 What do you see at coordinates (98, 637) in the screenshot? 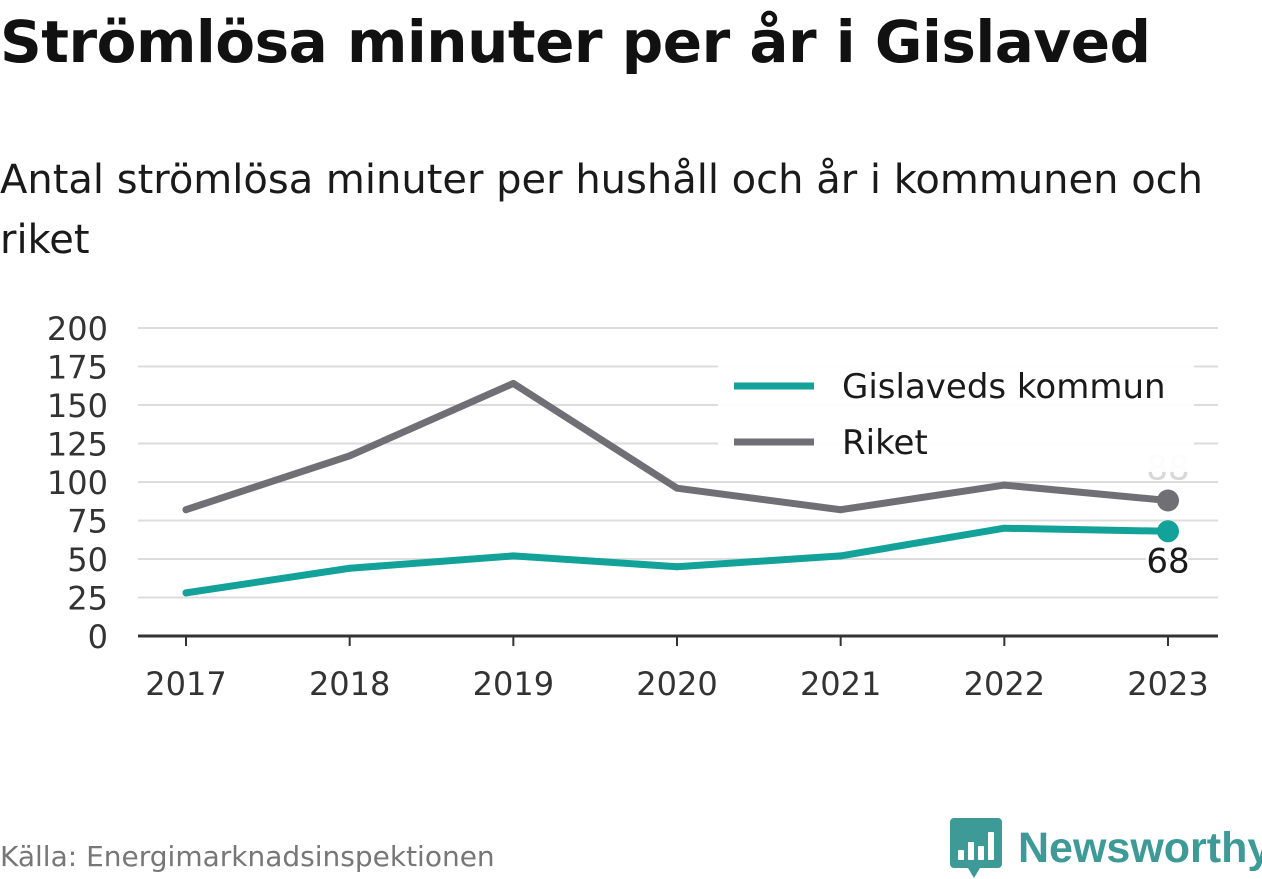
I see `y-tick-label: 0` at bounding box center [98, 637].